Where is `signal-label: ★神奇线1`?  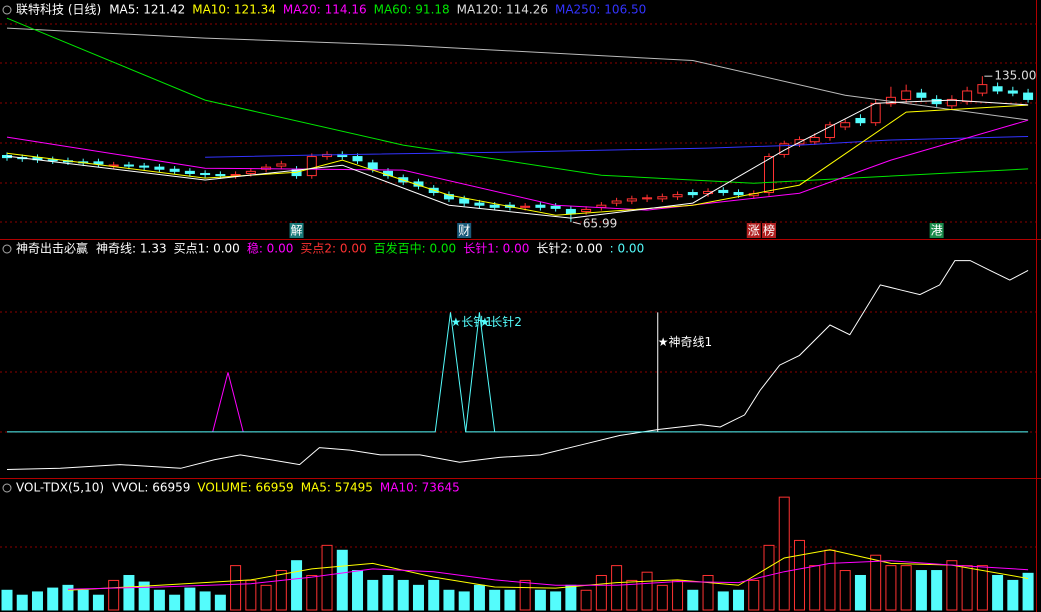
signal-label: ★神奇线1 is located at coordinates (685, 342).